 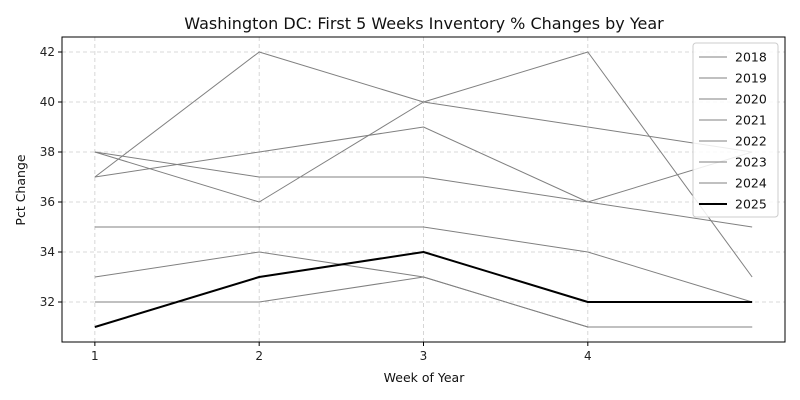 I want to click on x-axis-label: Week of Year, so click(x=425, y=377).